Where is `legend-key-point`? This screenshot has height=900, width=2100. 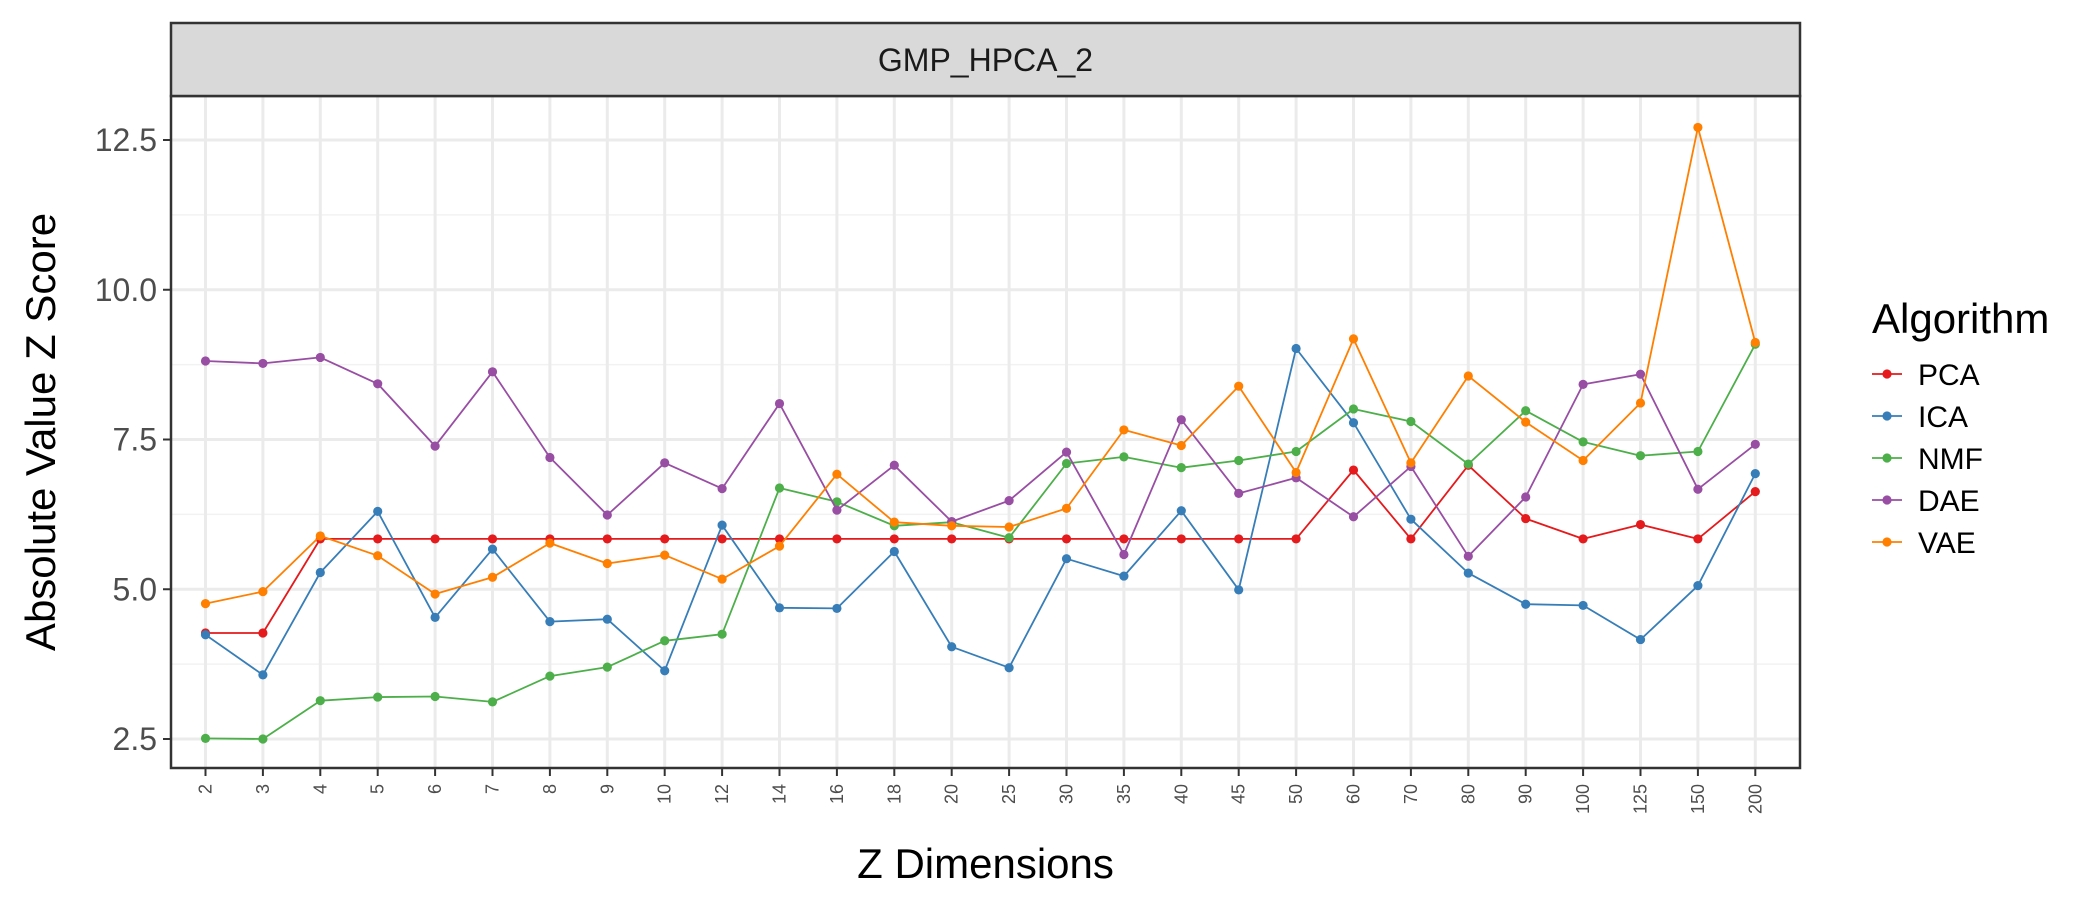 legend-key-point is located at coordinates (1887, 458).